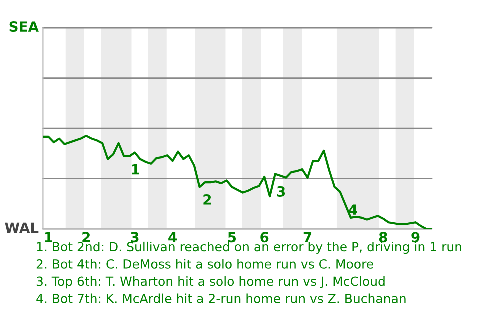 This screenshot has width=480, height=320. I want to click on x-tick-label: 2, so click(86, 237).